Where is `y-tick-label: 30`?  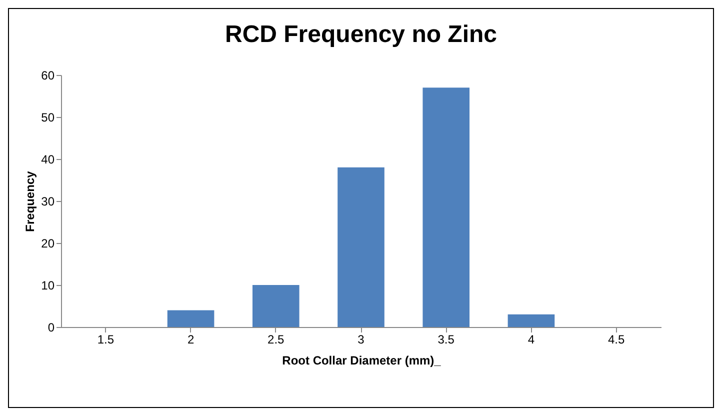
y-tick-label: 30 is located at coordinates (48, 201).